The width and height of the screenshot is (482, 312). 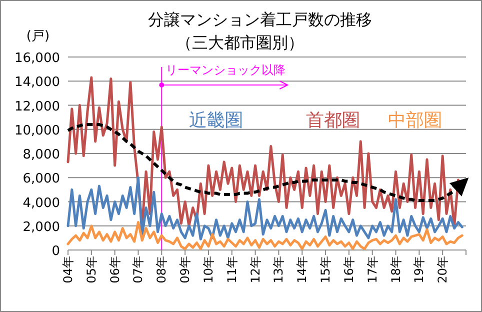 I want to click on x-tick-label: 09年, so click(x=185, y=270).